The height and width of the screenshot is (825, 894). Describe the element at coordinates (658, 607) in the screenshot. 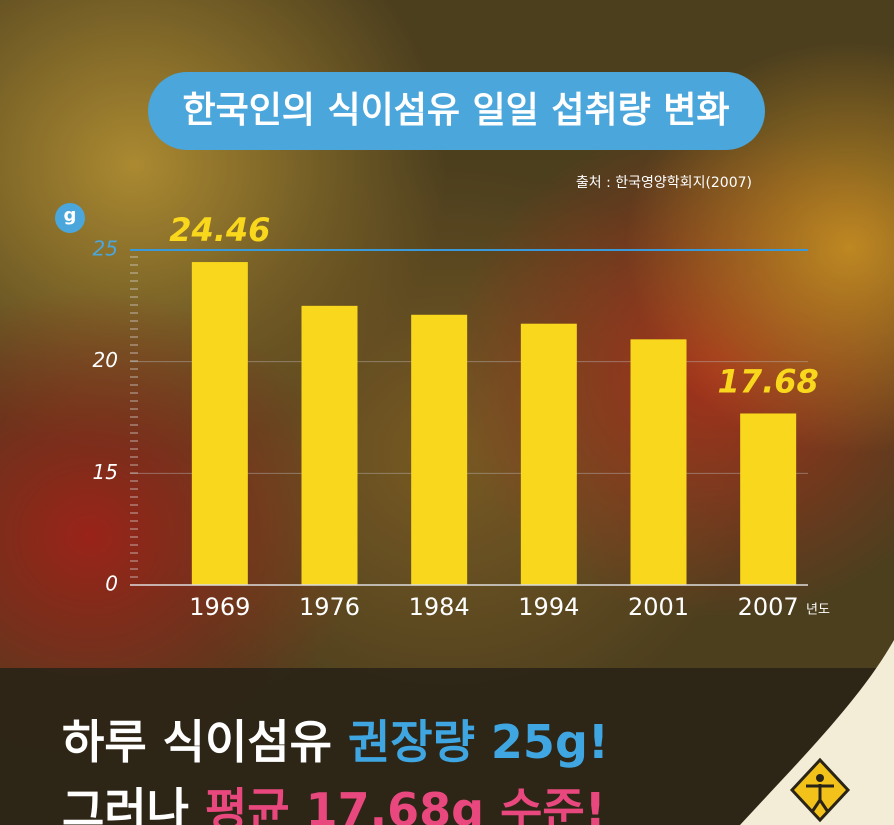

I see `x-tick-label: 2001` at that location.